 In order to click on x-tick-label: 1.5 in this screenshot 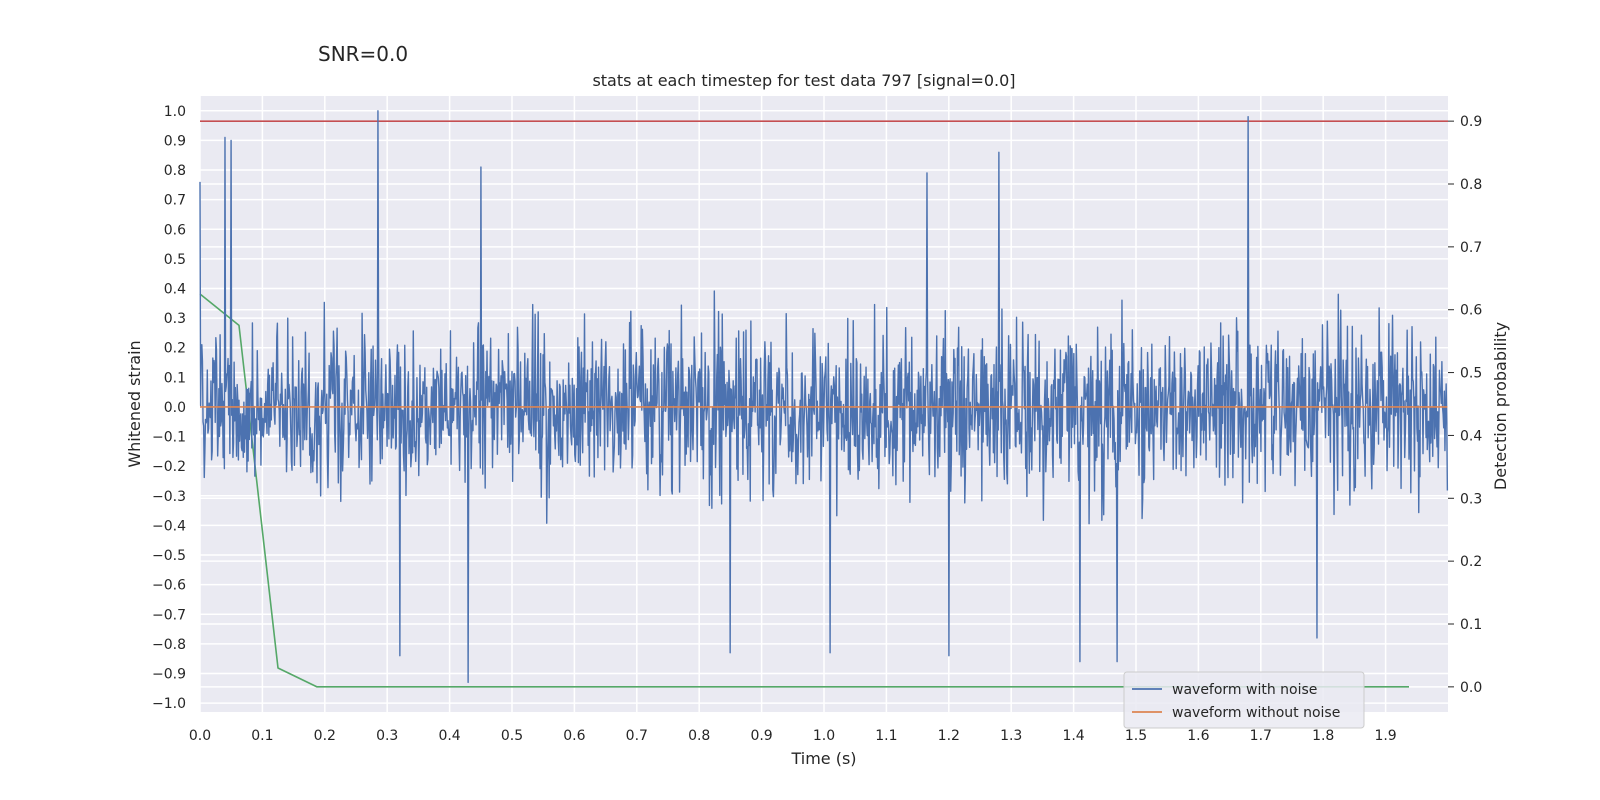, I will do `click(1136, 736)`.